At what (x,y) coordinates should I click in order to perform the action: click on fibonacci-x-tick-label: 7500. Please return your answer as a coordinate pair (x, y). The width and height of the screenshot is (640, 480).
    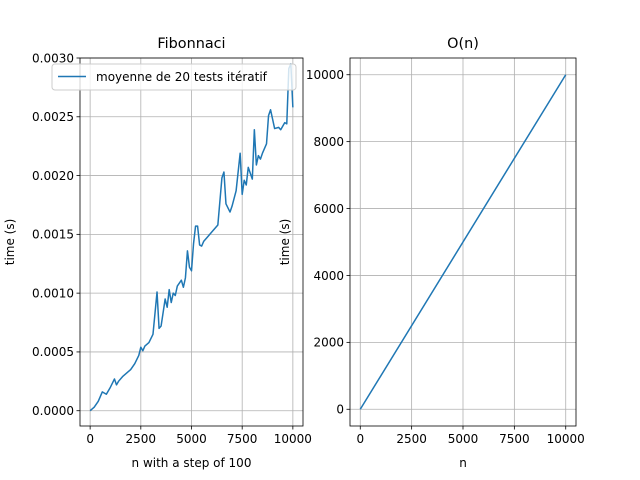
    Looking at the image, I should click on (242, 439).